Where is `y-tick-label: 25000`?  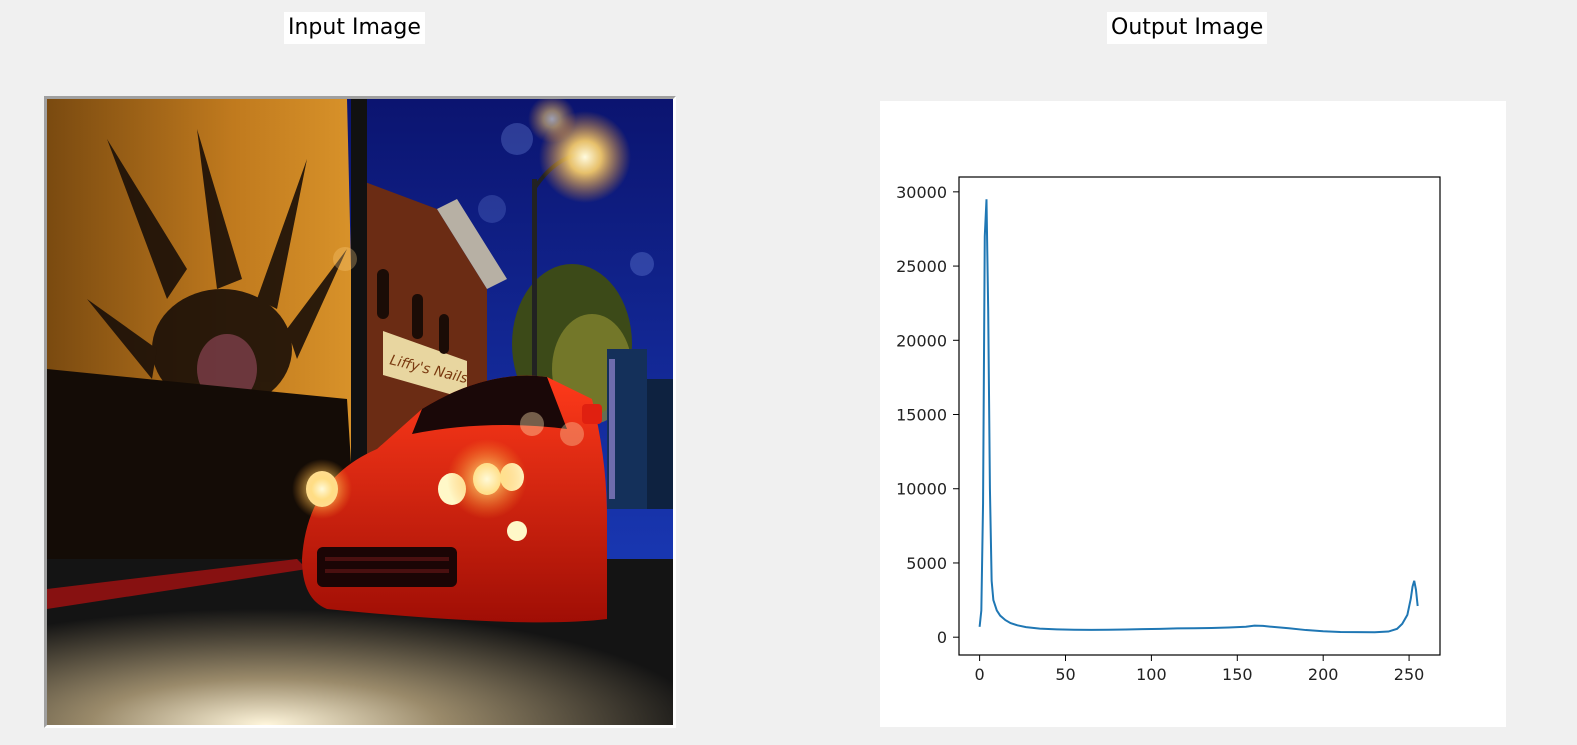
y-tick-label: 25000 is located at coordinates (921, 266).